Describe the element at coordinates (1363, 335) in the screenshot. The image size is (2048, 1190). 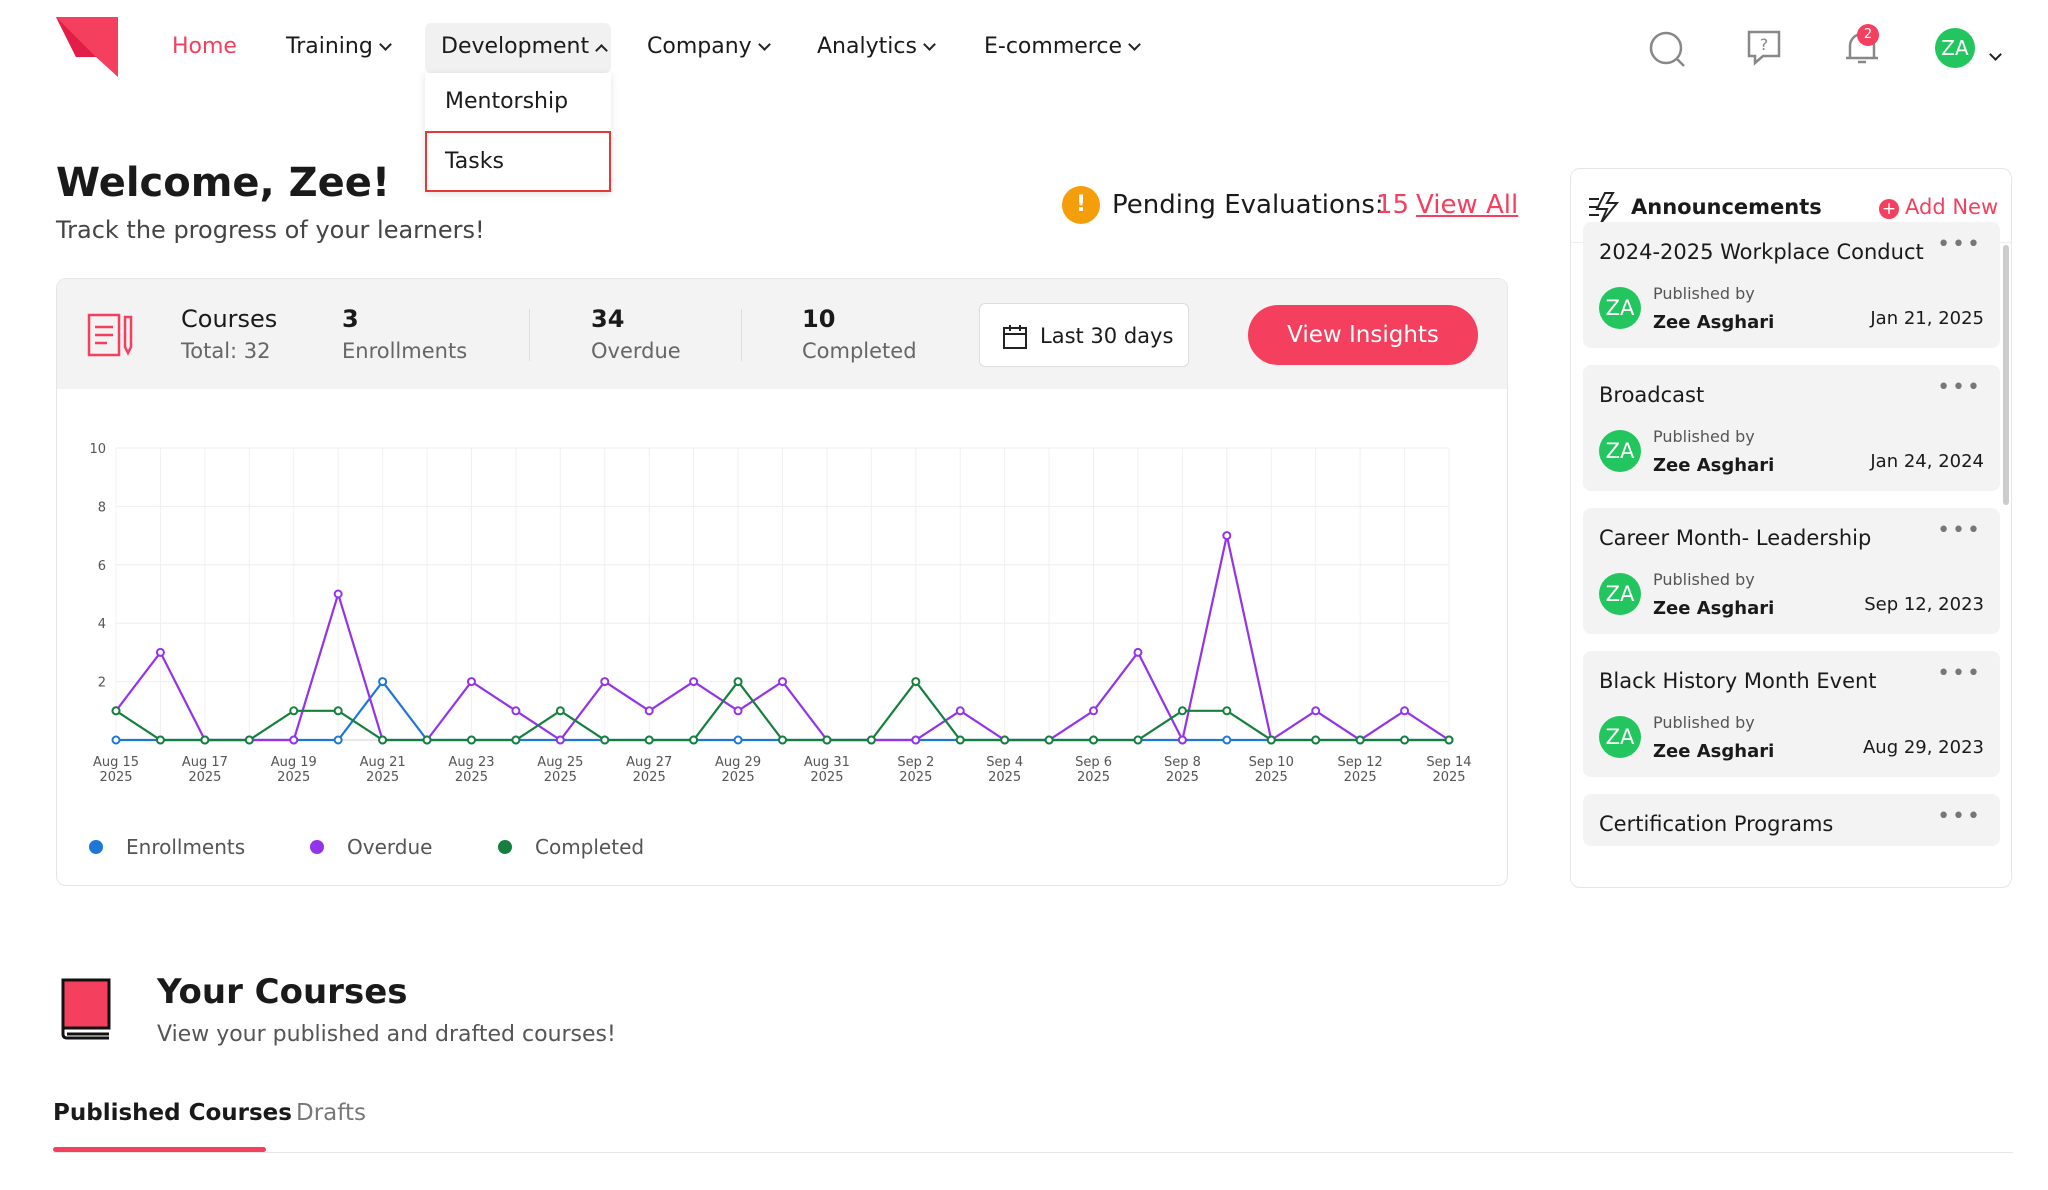
I see `view-insights-button: View Insights` at that location.